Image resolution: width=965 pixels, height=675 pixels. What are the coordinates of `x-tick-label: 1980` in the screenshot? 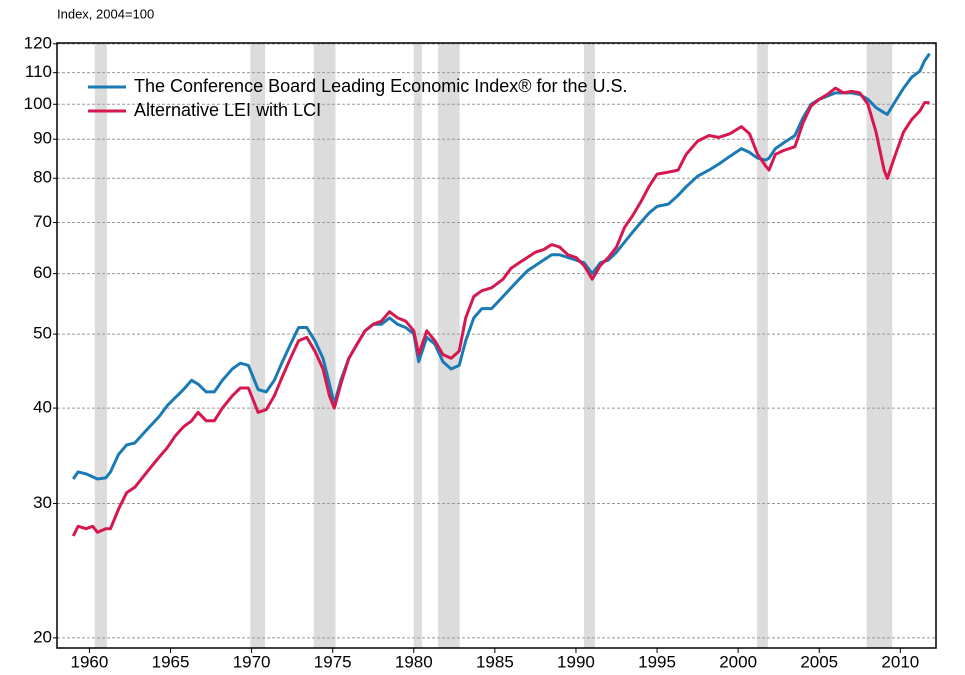 It's located at (414, 661).